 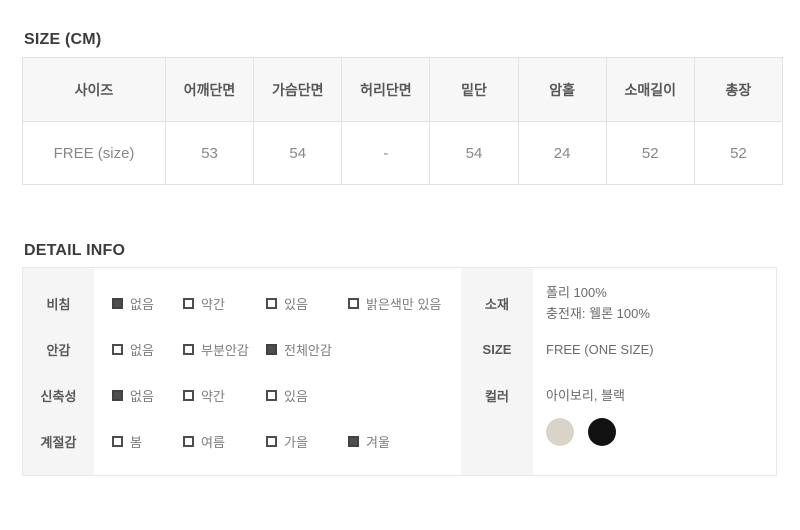 What do you see at coordinates (661, 349) in the screenshot?
I see `detail-info-value: FREE (ONE SIZE)` at bounding box center [661, 349].